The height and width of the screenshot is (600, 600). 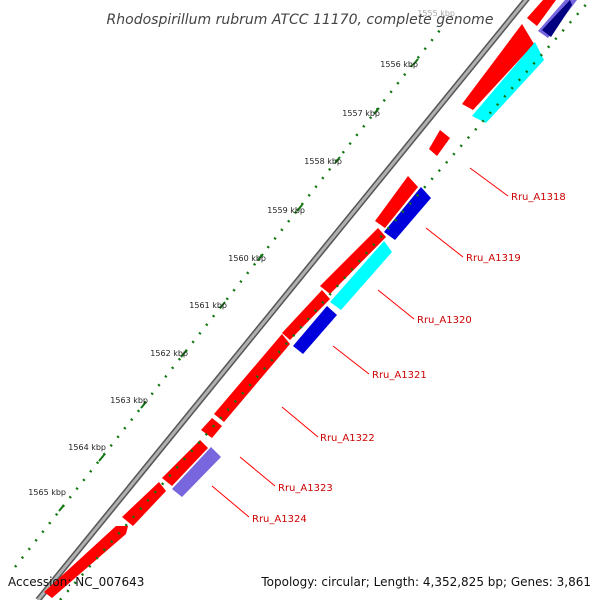 I want to click on tick-label: 1564 kbp, so click(x=87, y=447).